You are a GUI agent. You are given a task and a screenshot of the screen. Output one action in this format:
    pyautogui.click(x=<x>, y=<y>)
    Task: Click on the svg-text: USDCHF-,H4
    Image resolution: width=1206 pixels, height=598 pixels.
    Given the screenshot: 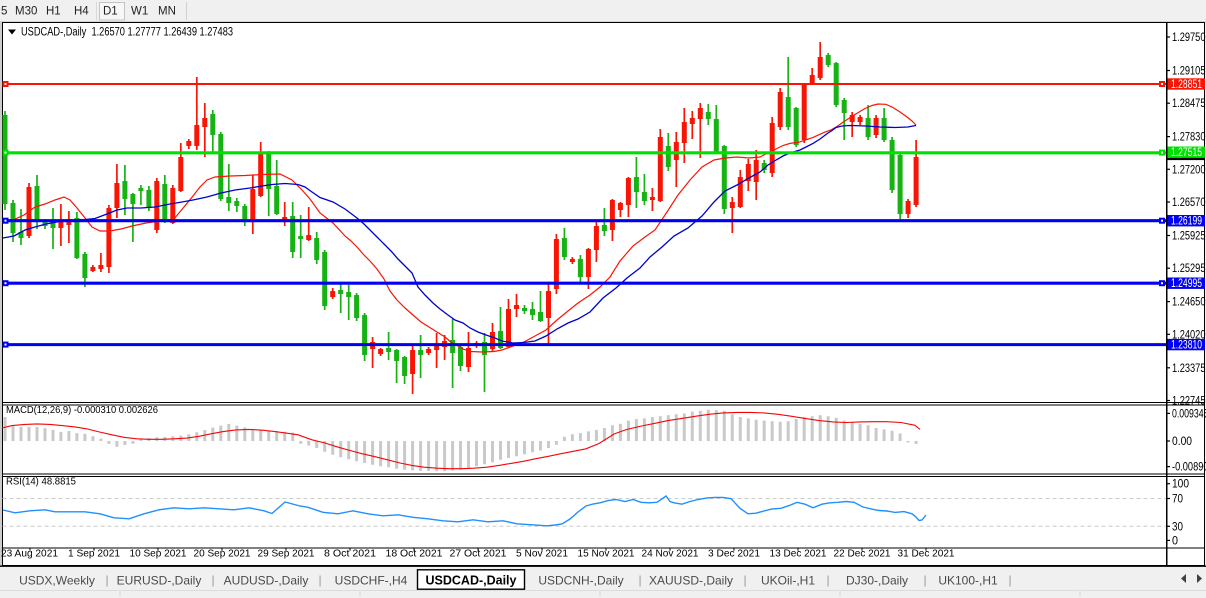 What is the action you would take?
    pyautogui.click(x=371, y=581)
    